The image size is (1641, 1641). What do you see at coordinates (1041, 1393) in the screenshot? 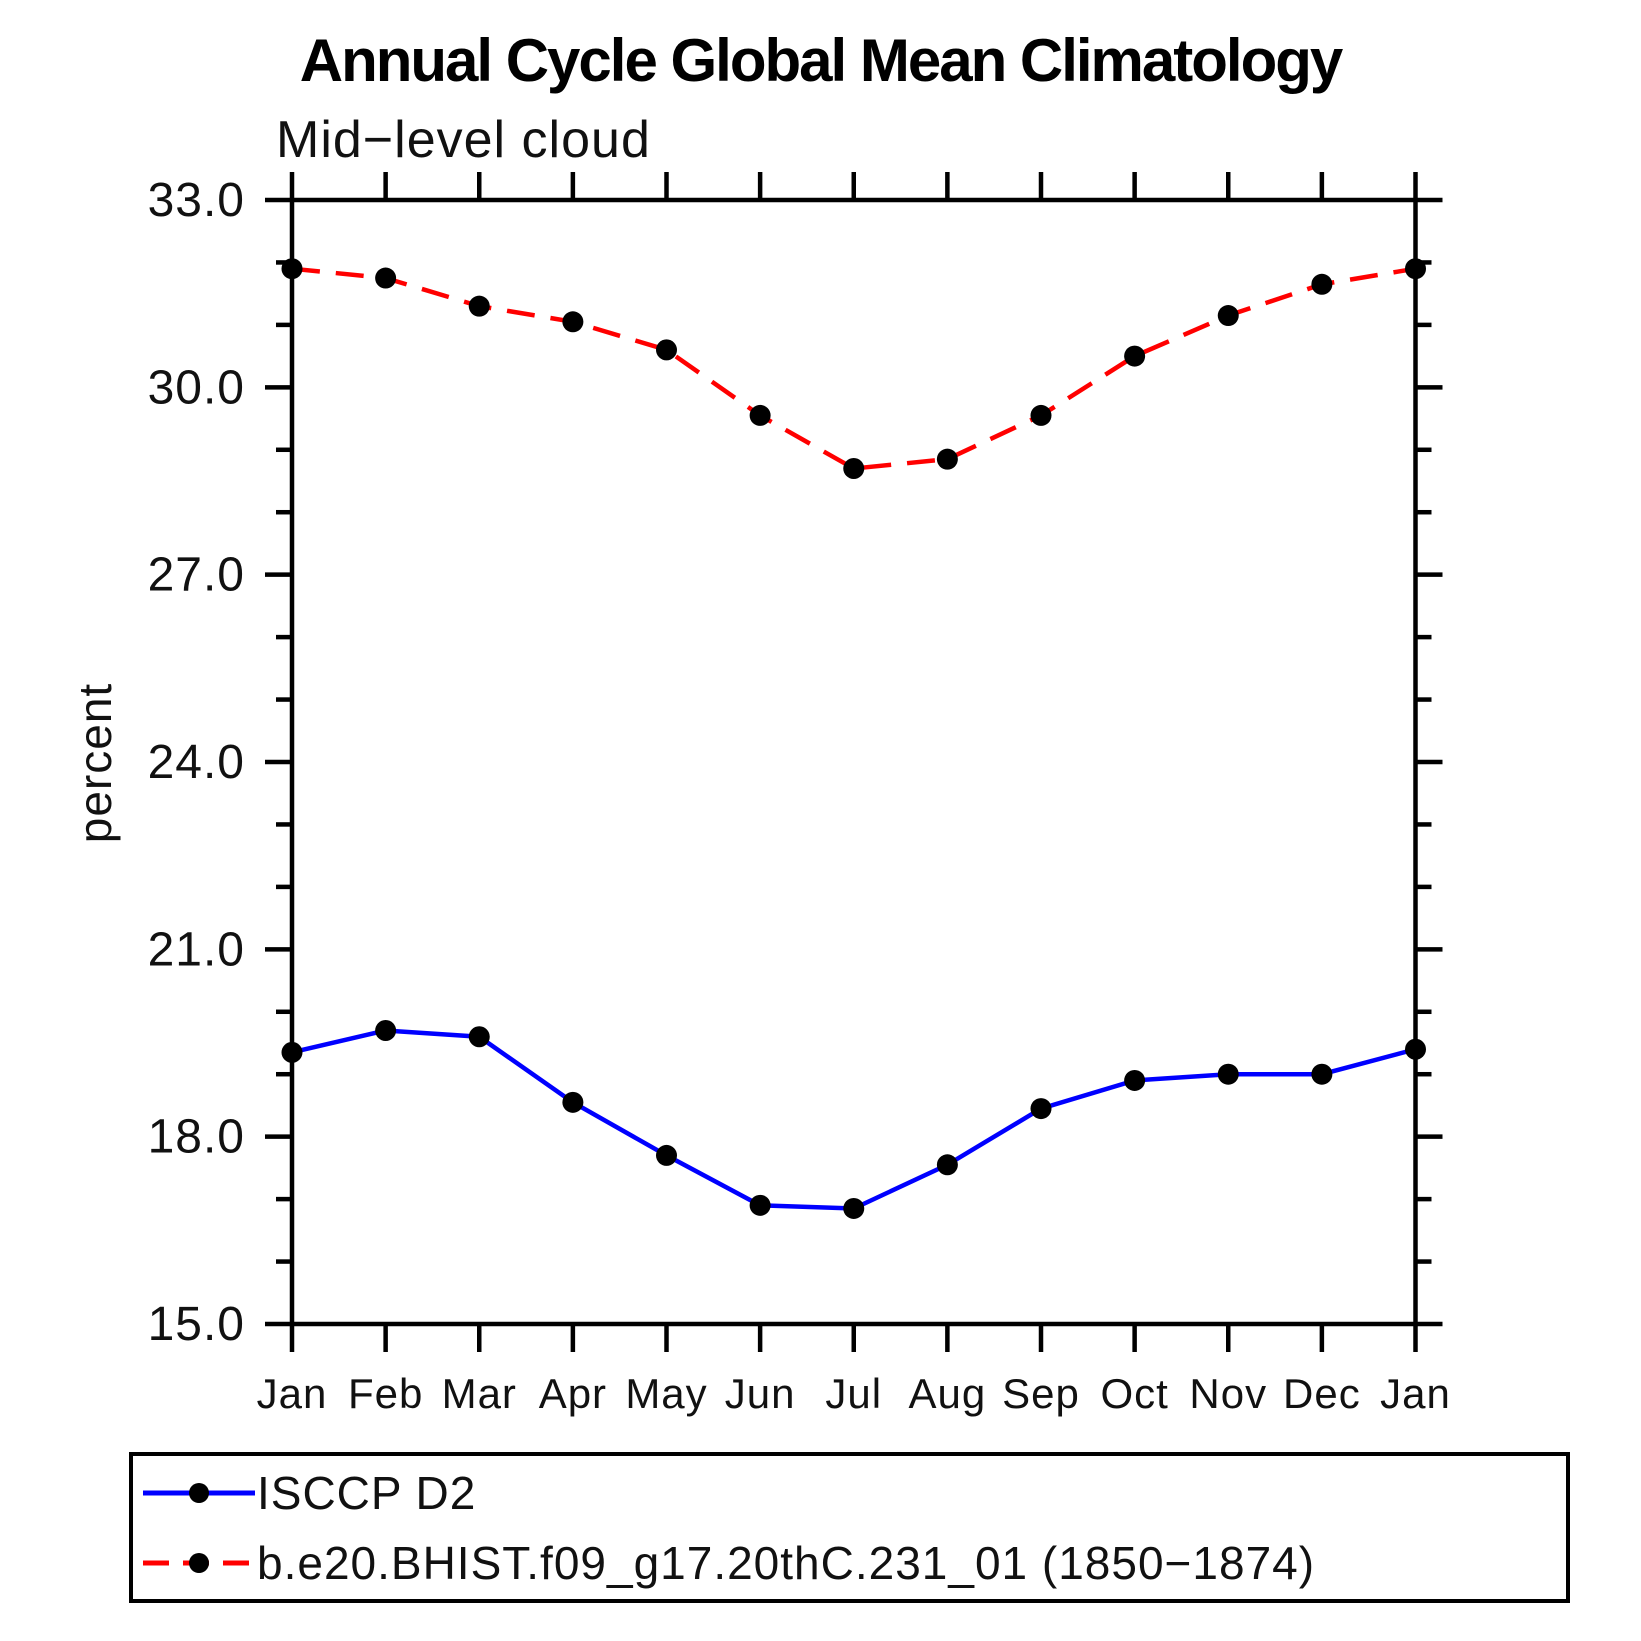
I see `x-tick-label: Sep` at bounding box center [1041, 1393].